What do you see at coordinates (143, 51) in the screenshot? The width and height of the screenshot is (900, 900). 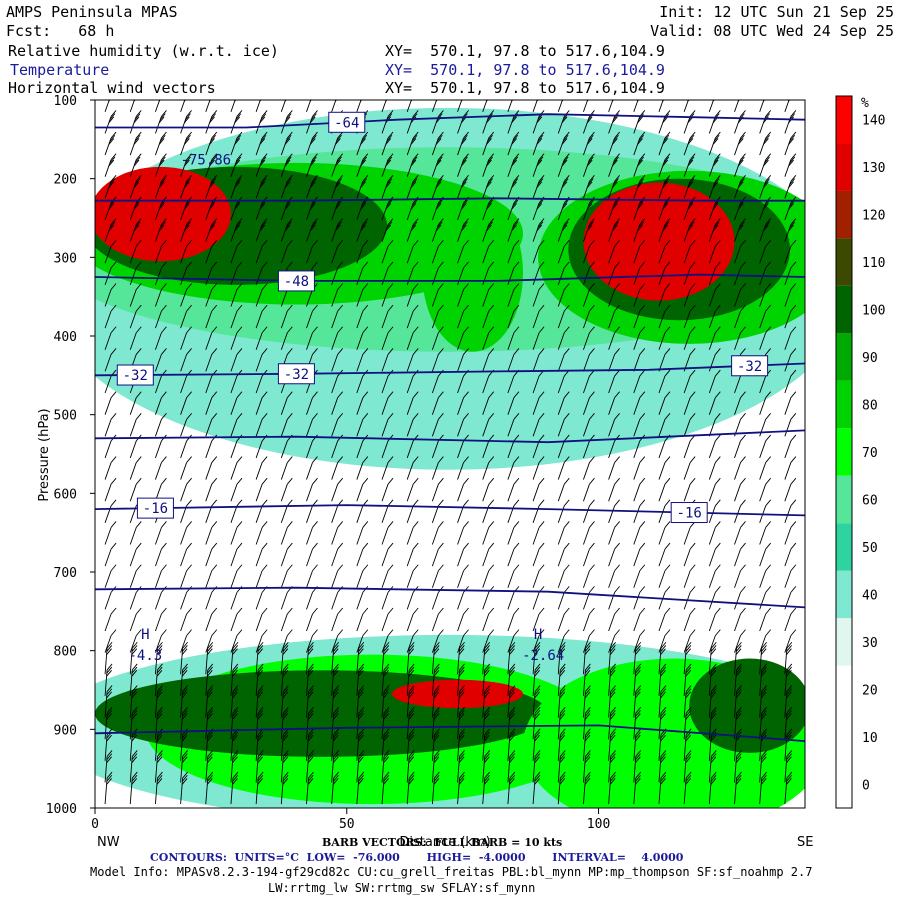 I see `field-label-rh: Relative humidity (w.r.t. ice)` at bounding box center [143, 51].